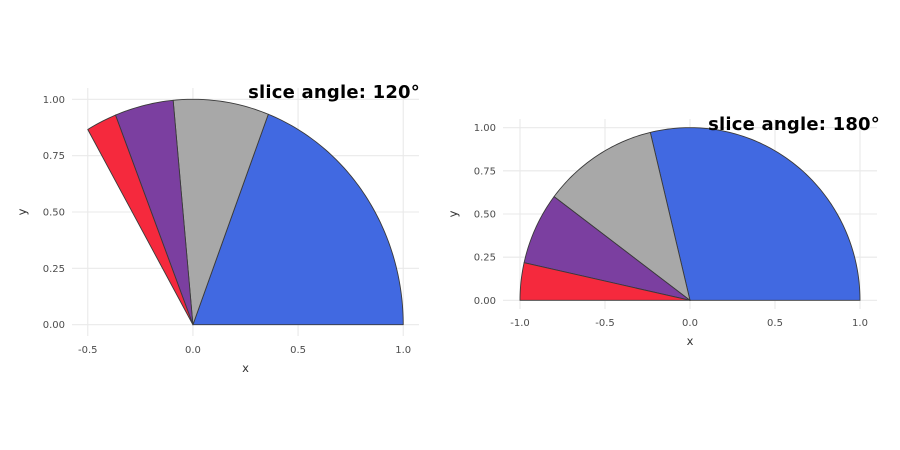 This screenshot has width=900, height=450. Describe the element at coordinates (334, 92) in the screenshot. I see `chart-120-title: slice angle: 120°` at that location.